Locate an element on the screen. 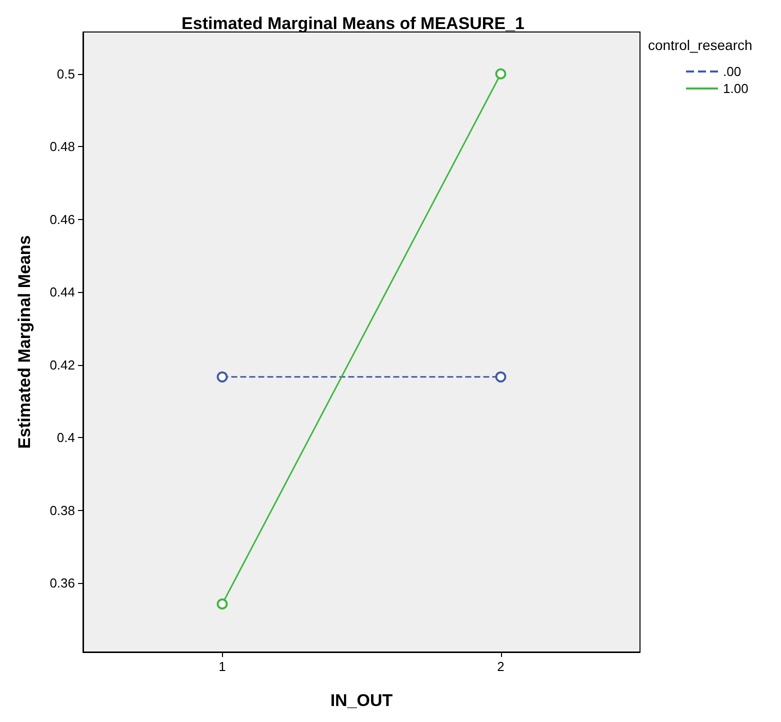  legend-label: .00 is located at coordinates (732, 71).